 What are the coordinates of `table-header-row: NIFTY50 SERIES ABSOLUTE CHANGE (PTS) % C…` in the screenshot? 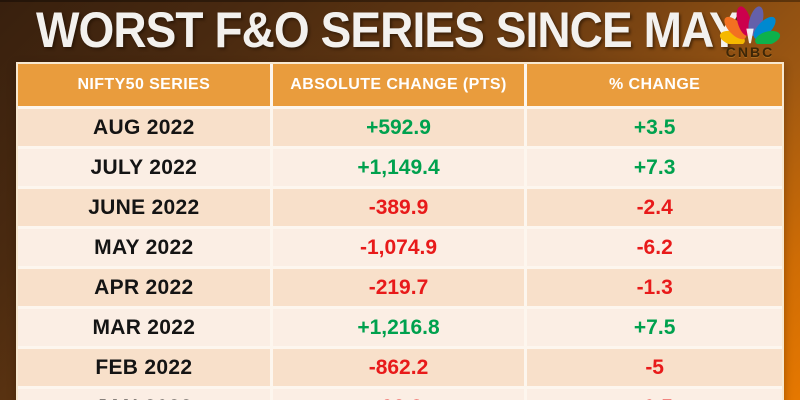 It's located at (400, 86).